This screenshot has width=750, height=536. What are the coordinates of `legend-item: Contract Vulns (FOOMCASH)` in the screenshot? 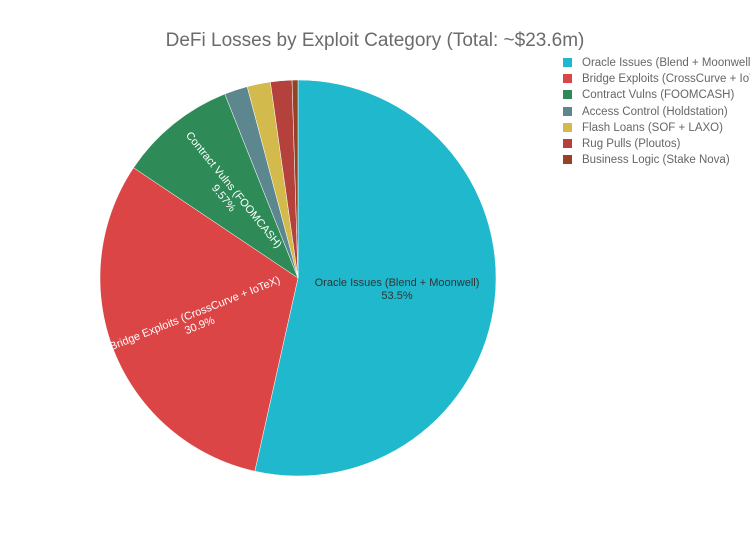 It's located at (648, 95).